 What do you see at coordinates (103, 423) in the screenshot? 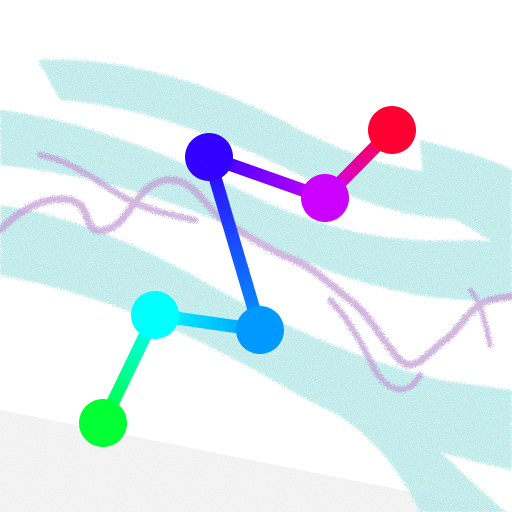
I see `node-green` at bounding box center [103, 423].